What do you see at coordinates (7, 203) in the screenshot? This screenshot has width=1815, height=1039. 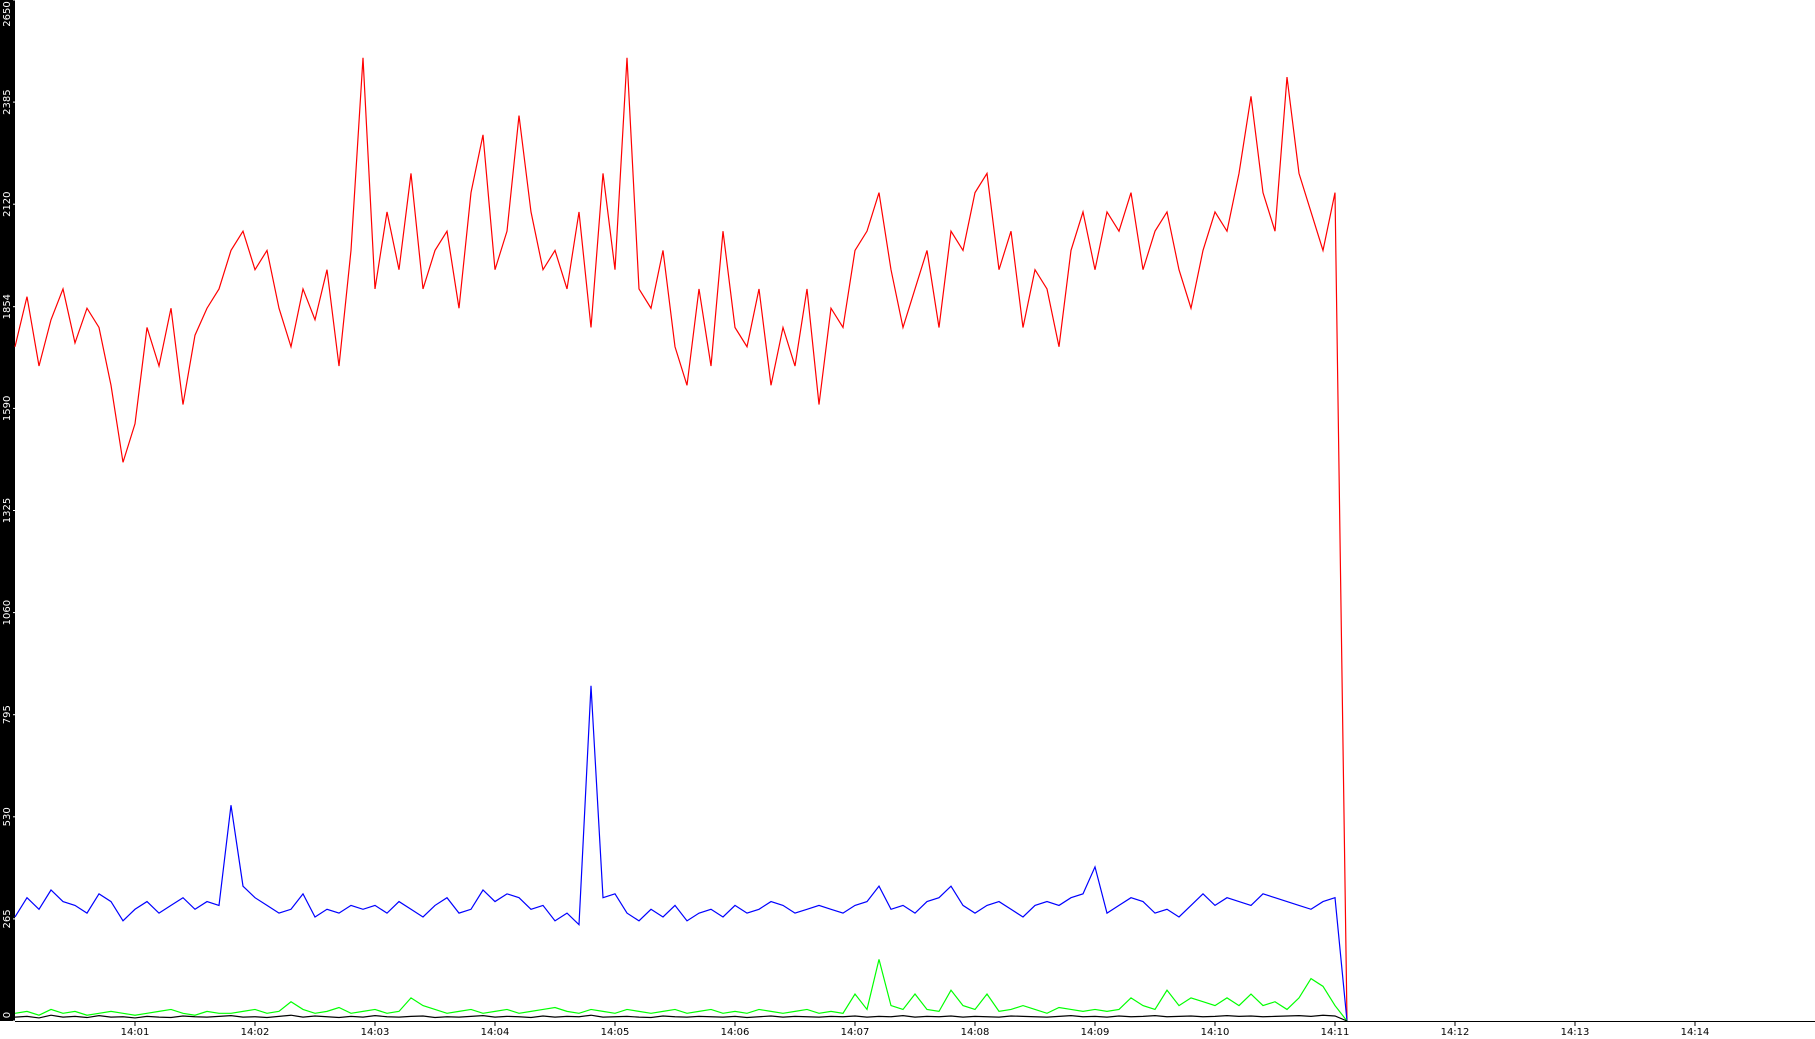 I see `y-tick-label: 2120` at bounding box center [7, 203].